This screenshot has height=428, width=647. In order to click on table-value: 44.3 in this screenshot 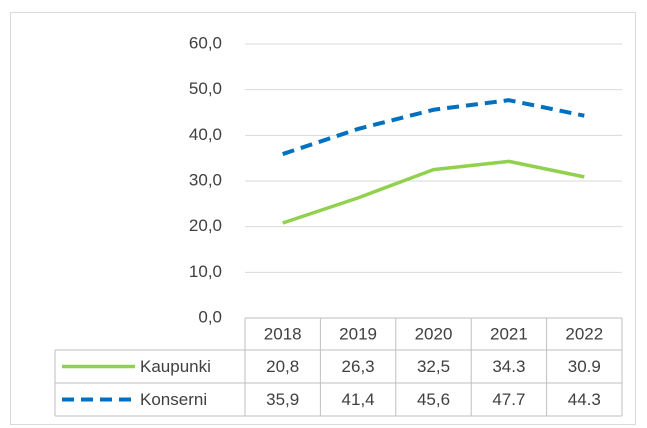, I will do `click(584, 399)`.